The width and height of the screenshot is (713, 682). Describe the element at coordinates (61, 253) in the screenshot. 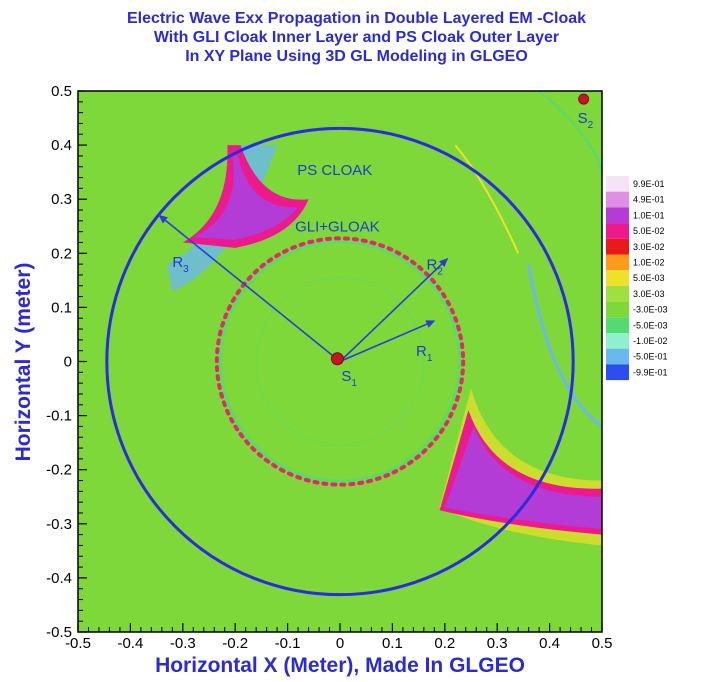

I see `y-tick-label: 0.2` at that location.